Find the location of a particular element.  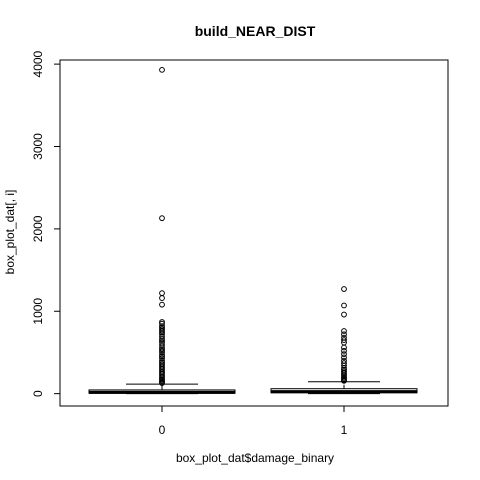

y-axis-label: box_plot_dat[, i] is located at coordinates (10, 232).